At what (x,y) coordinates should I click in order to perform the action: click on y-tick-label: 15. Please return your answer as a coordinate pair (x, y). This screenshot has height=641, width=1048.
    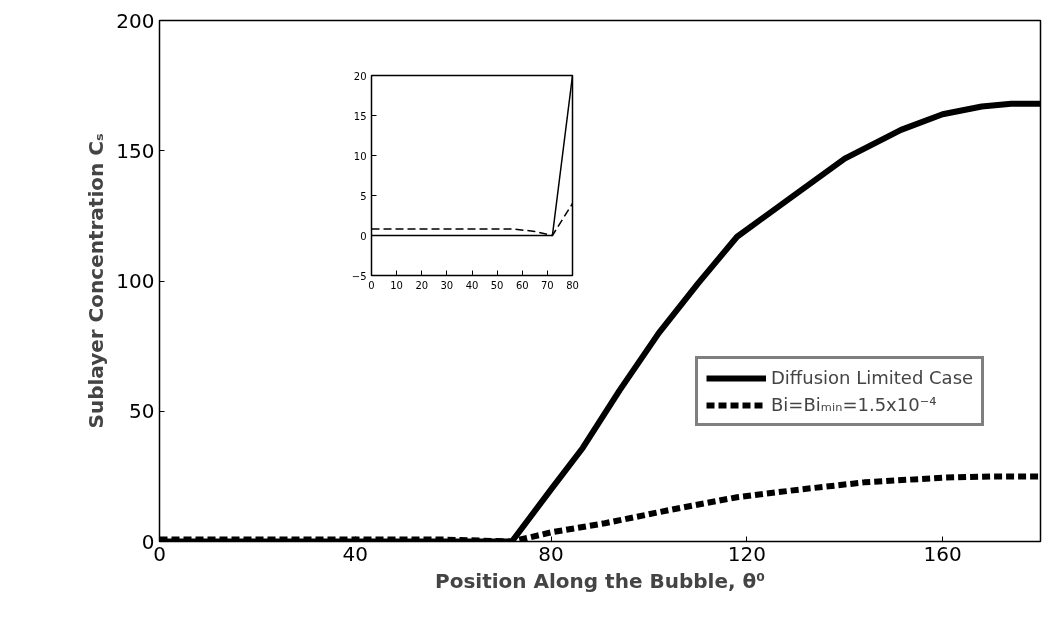
    Looking at the image, I should click on (360, 116).